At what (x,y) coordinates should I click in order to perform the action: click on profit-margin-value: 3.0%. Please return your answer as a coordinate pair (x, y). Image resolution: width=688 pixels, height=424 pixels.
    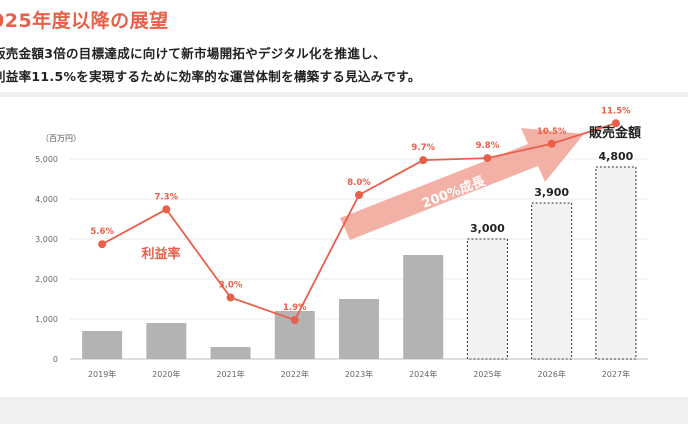
    Looking at the image, I should click on (231, 286).